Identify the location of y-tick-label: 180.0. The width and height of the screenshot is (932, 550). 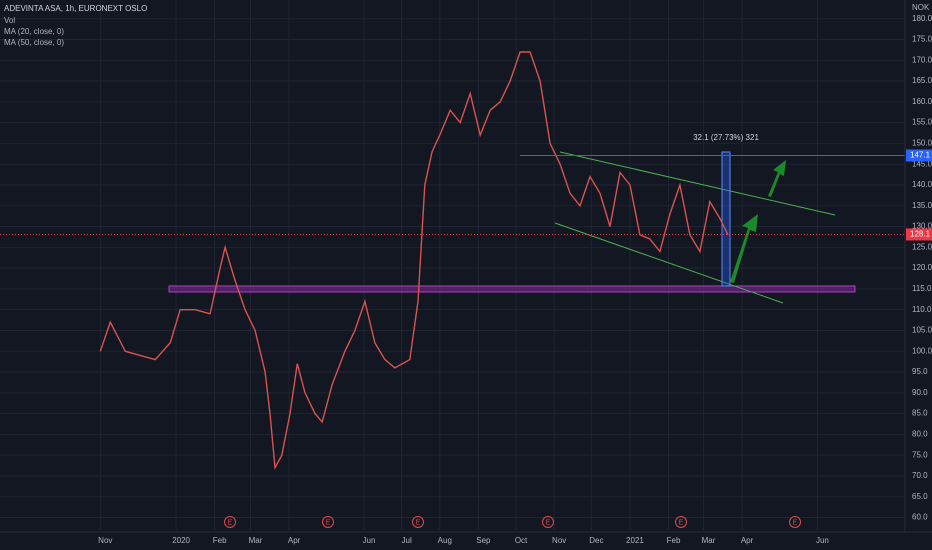
(922, 18).